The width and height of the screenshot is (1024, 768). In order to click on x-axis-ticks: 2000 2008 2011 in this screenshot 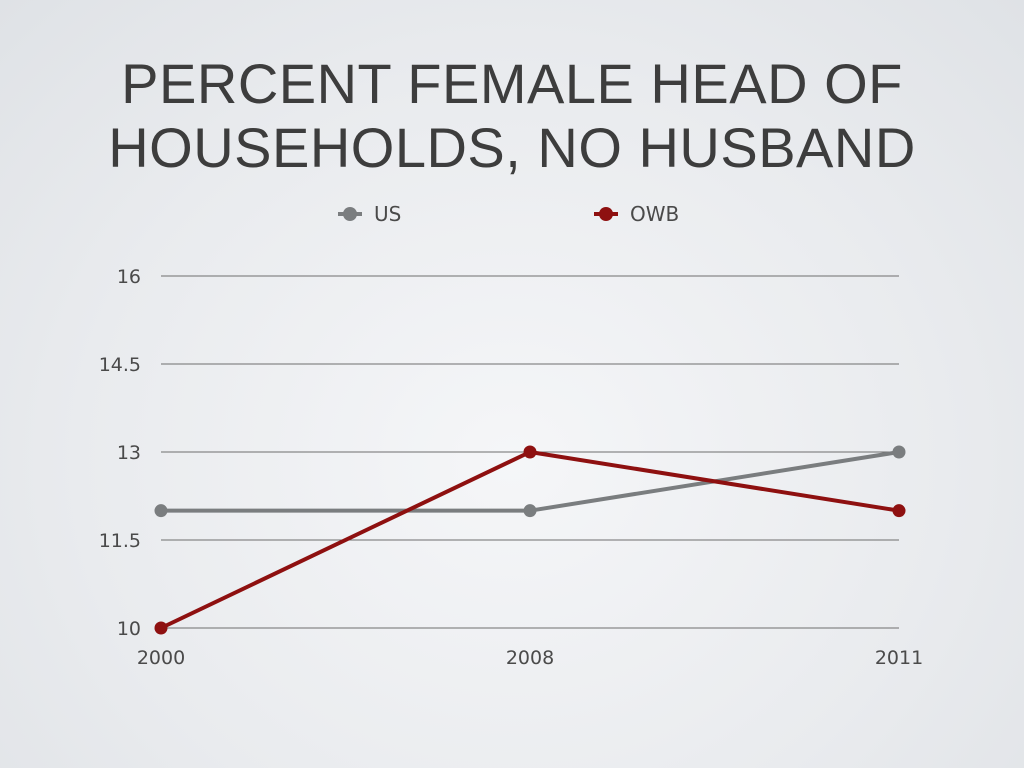, I will do `click(530, 658)`.